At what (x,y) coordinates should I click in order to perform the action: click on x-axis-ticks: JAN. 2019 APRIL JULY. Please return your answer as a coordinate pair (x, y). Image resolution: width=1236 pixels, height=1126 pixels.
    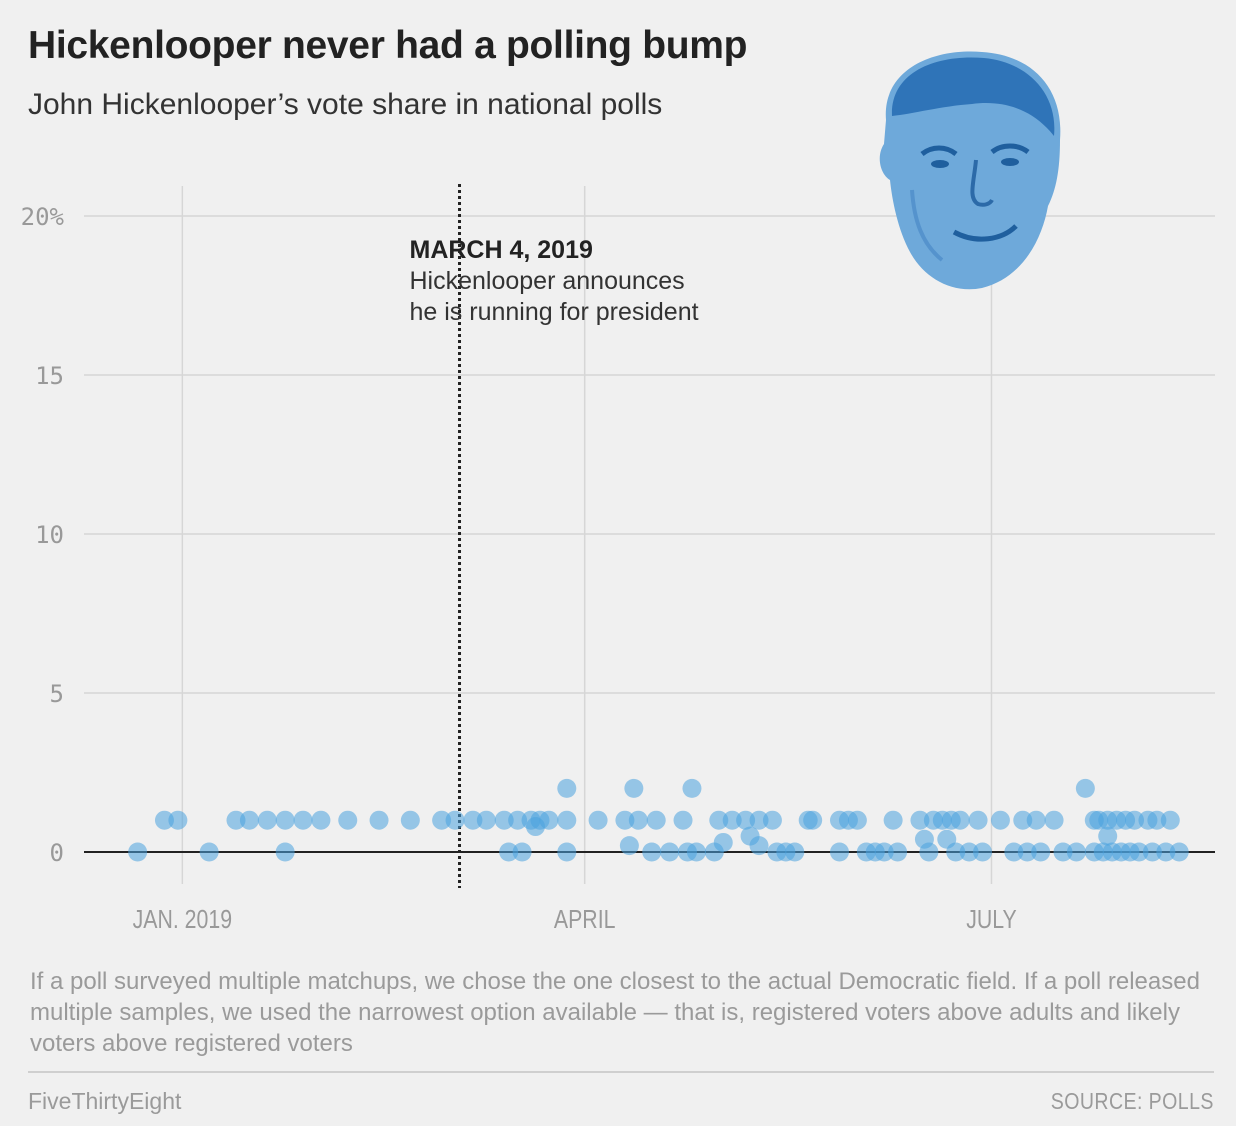
    Looking at the image, I should click on (575, 920).